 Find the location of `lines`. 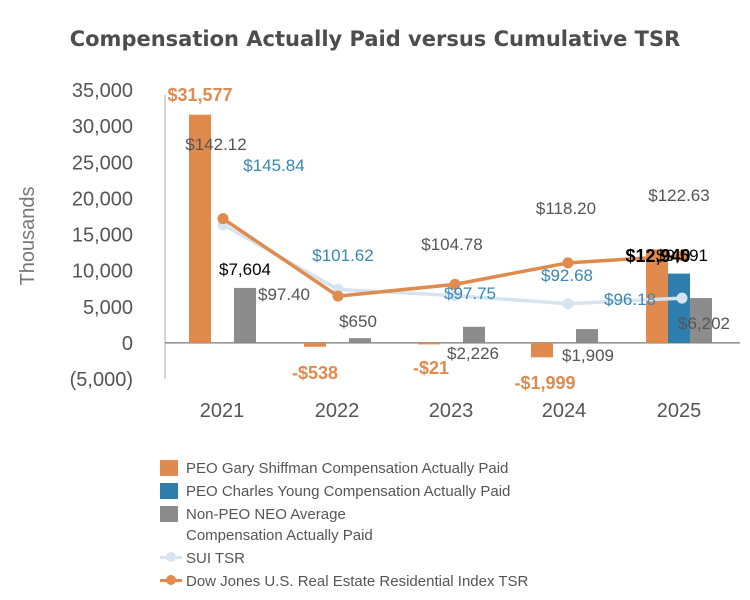

lines is located at coordinates (452, 261).